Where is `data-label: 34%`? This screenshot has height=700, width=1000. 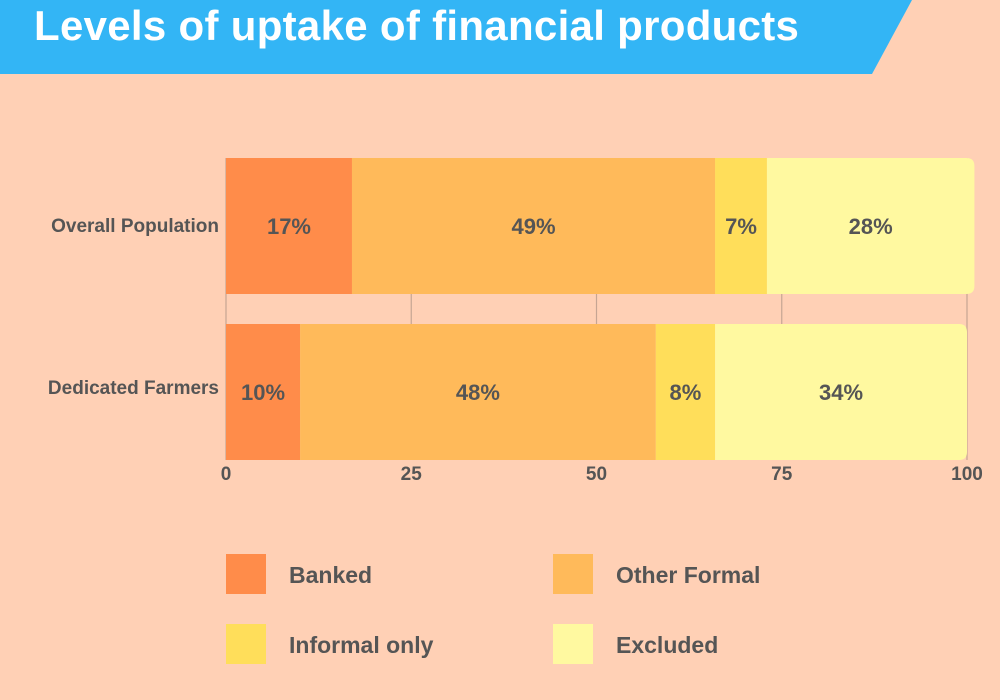
data-label: 34% is located at coordinates (841, 392).